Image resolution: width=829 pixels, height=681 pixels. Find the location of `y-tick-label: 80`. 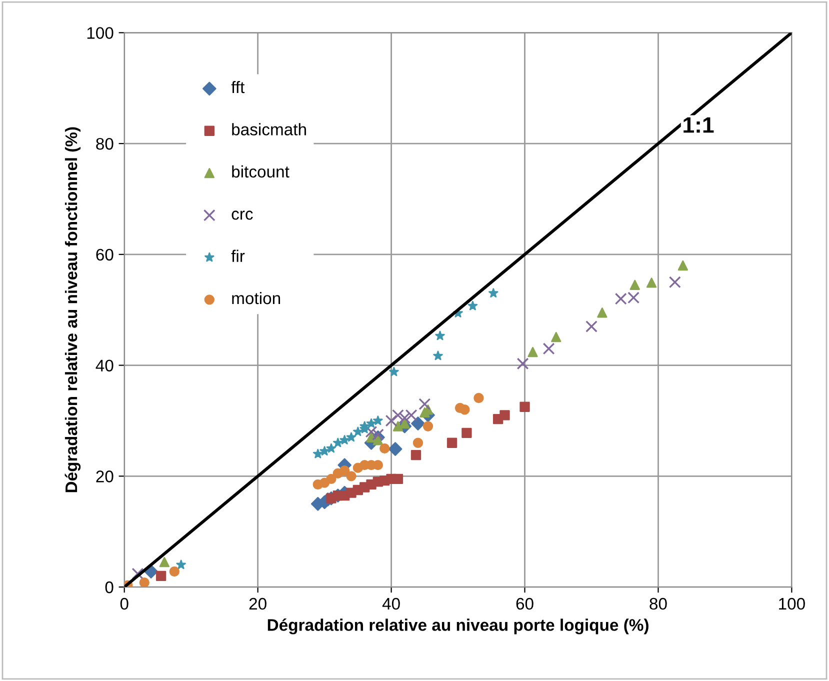

y-tick-label: 80 is located at coordinates (105, 144).